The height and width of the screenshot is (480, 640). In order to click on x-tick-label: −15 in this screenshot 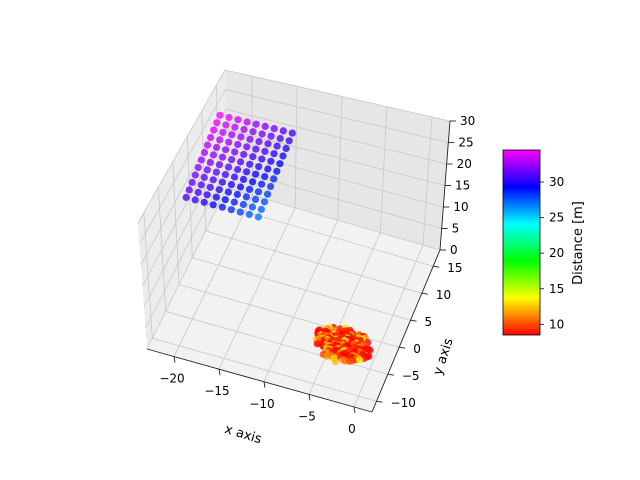, I will do `click(216, 391)`.